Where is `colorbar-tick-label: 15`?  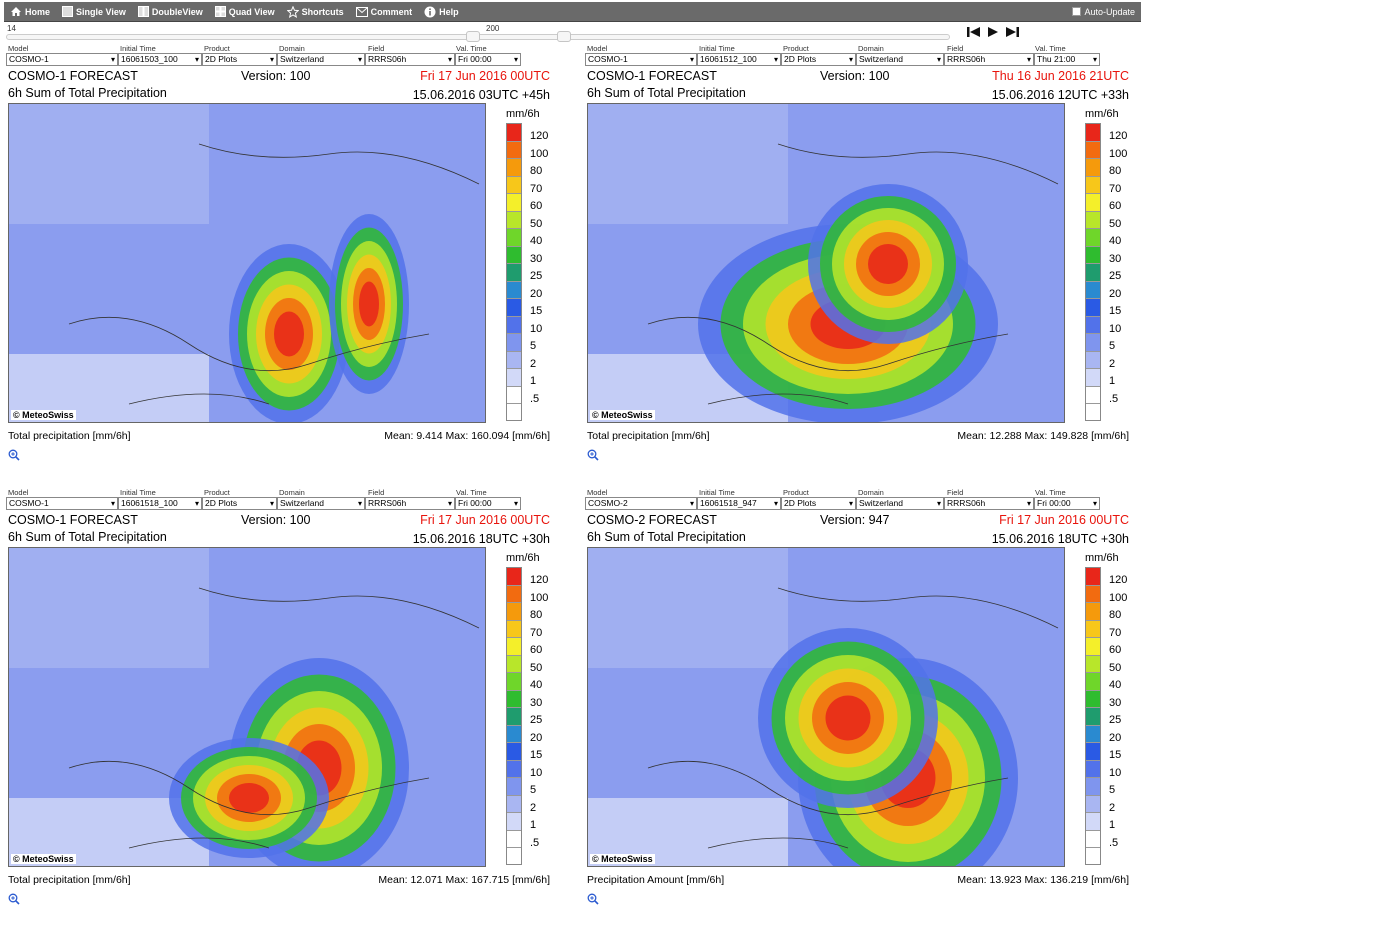
colorbar-tick-label: 15 is located at coordinates (1115, 755).